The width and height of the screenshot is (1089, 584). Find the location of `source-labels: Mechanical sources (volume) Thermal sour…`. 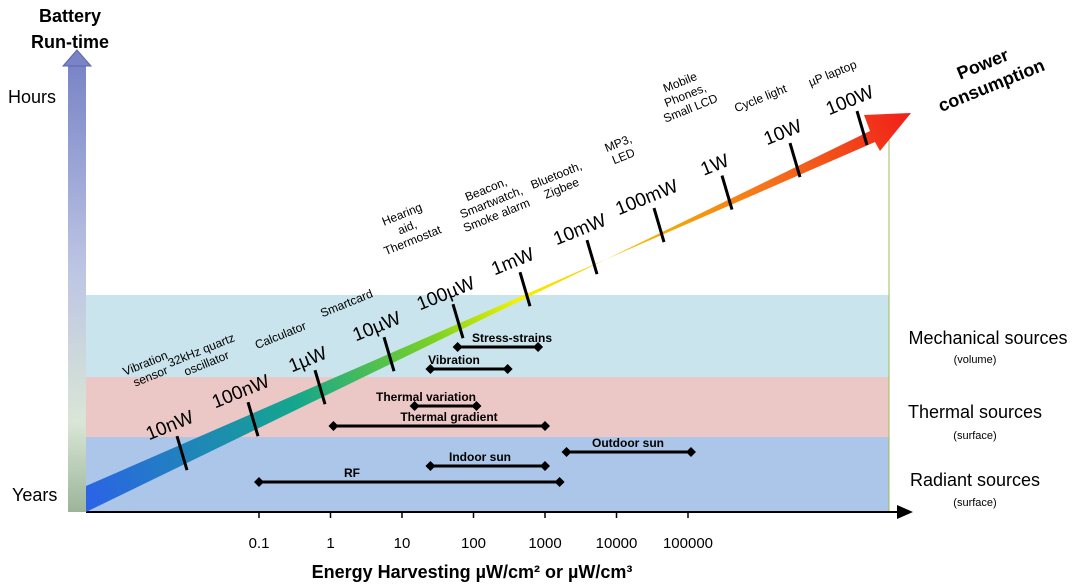

source-labels: Mechanical sources (volume) Thermal sour… is located at coordinates (988, 418).